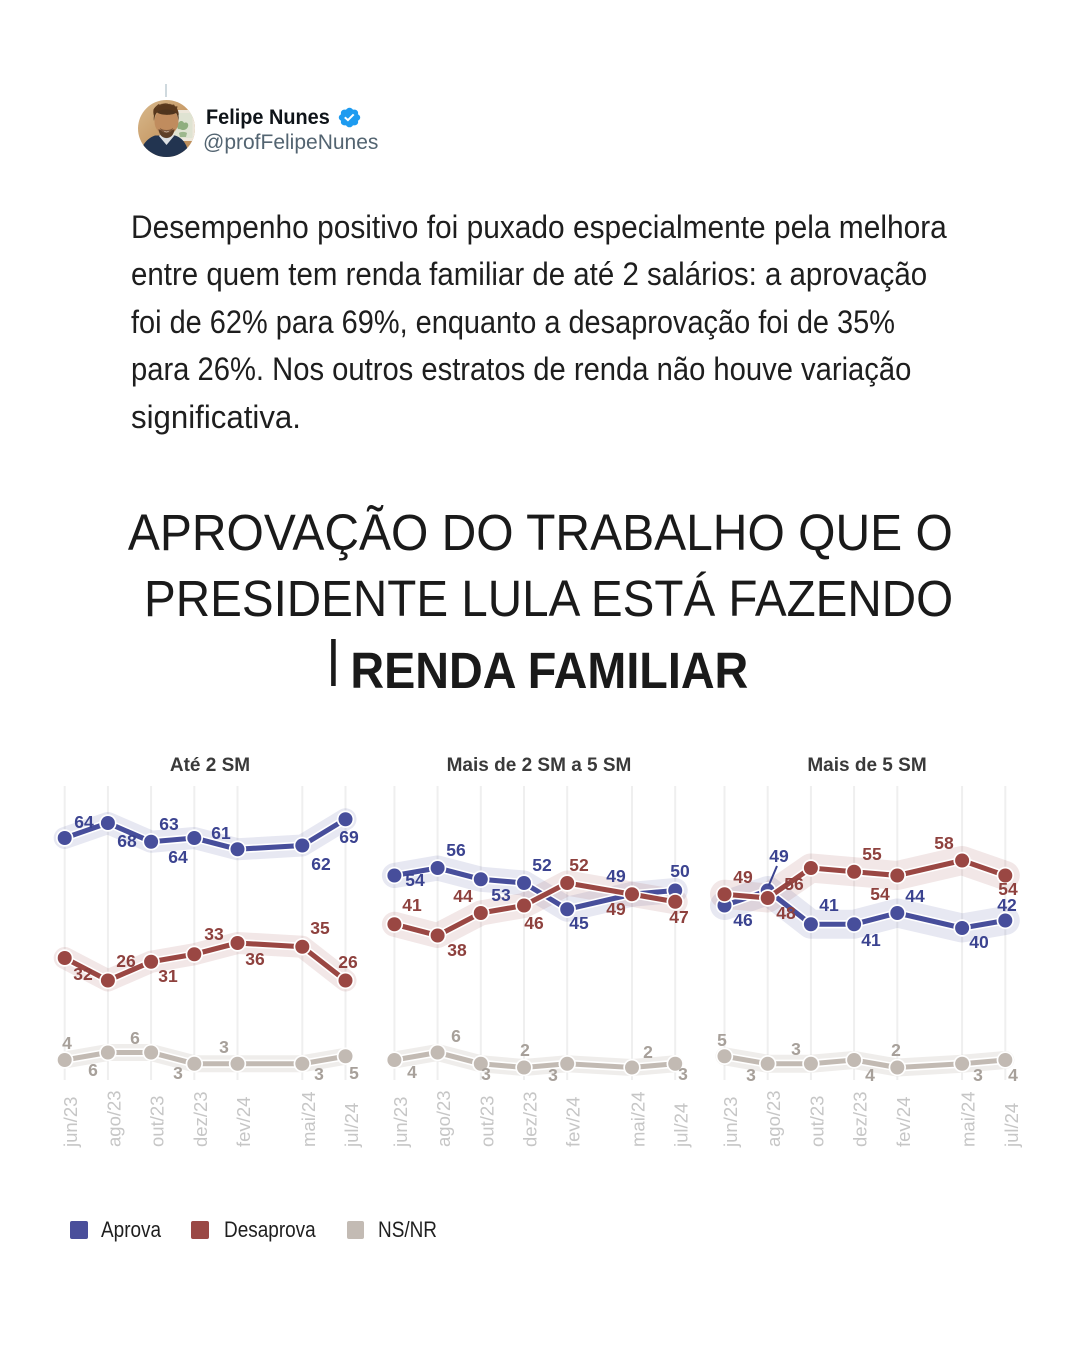 This screenshot has height=1346, width=1080. I want to click on svg-text: 33, so click(214, 934).